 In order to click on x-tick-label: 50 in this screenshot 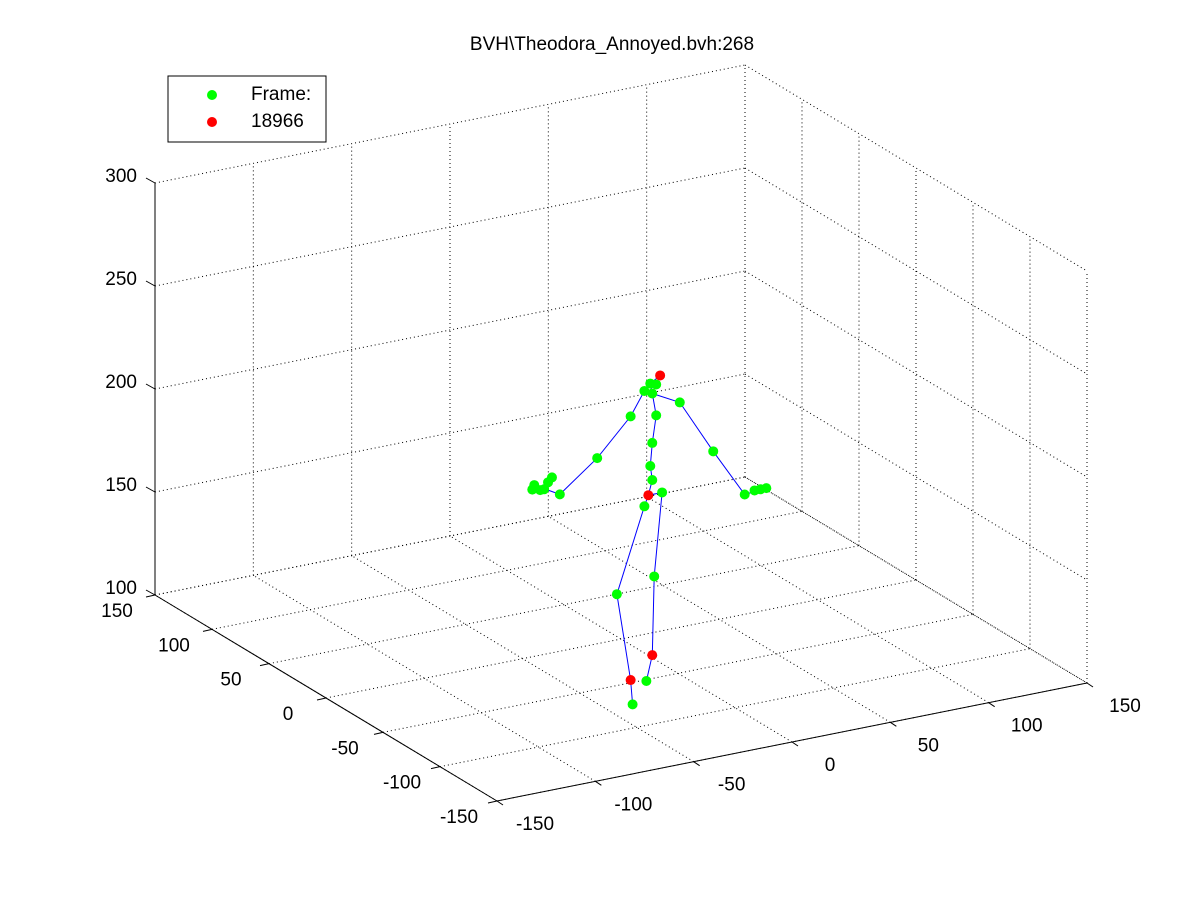, I will do `click(928, 745)`.